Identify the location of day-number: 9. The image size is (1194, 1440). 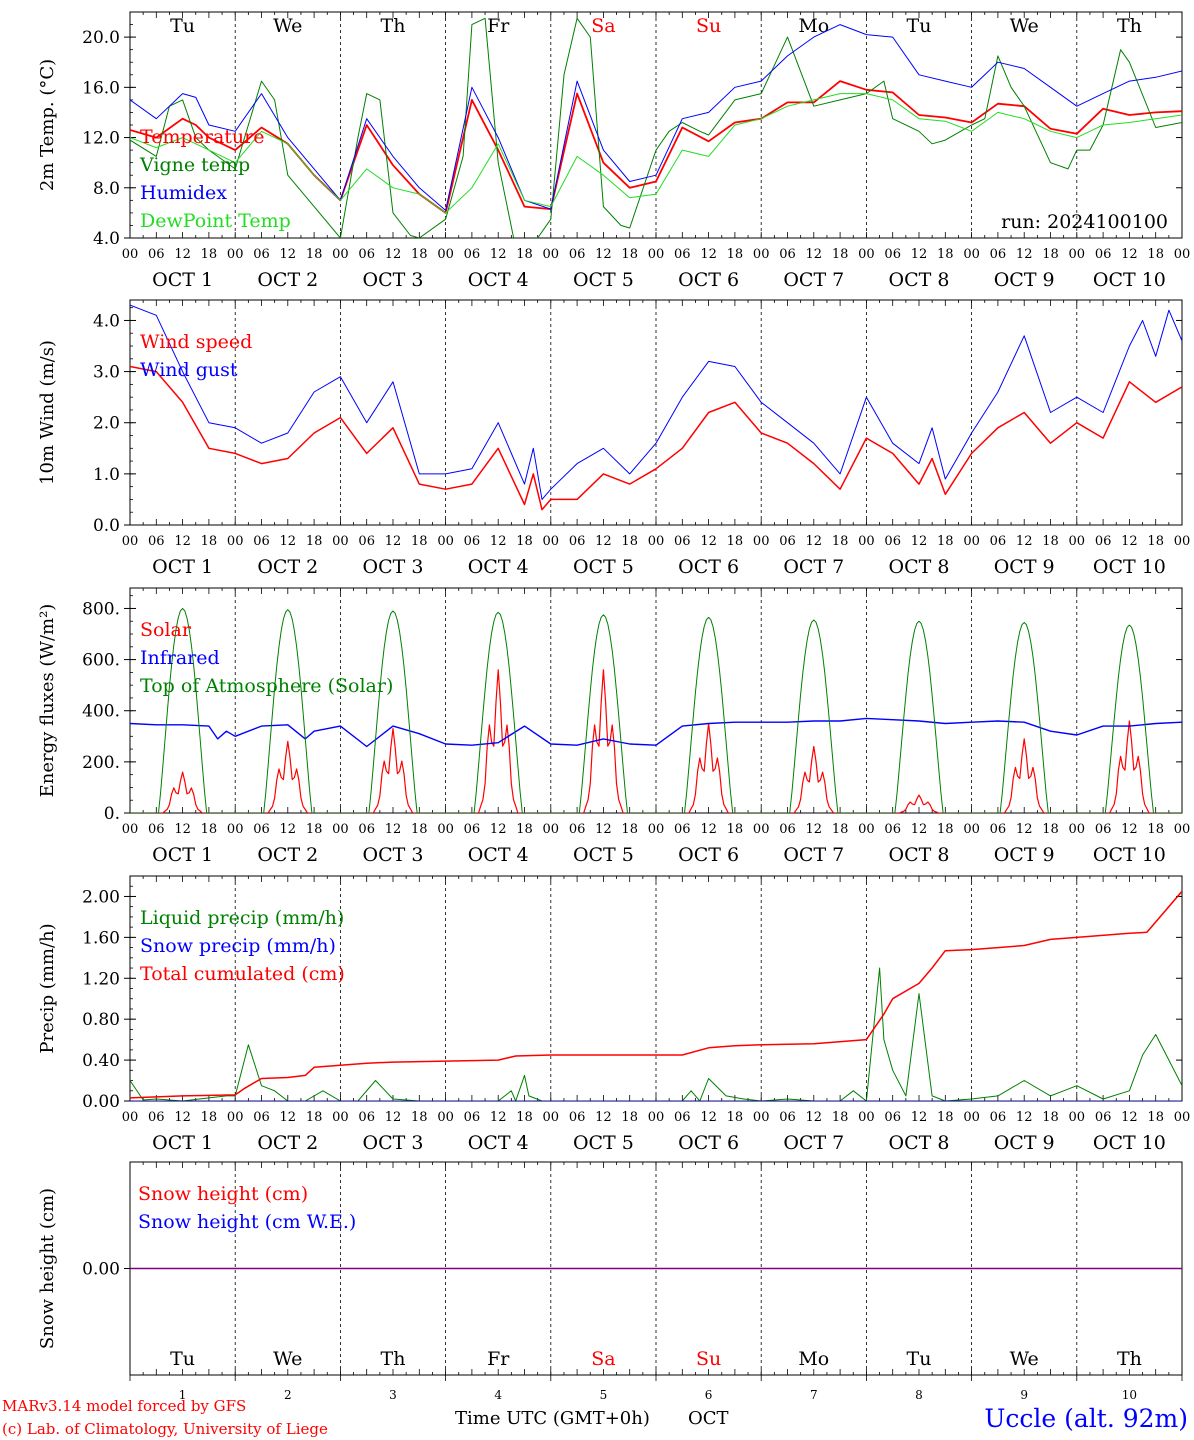
(1024, 1395).